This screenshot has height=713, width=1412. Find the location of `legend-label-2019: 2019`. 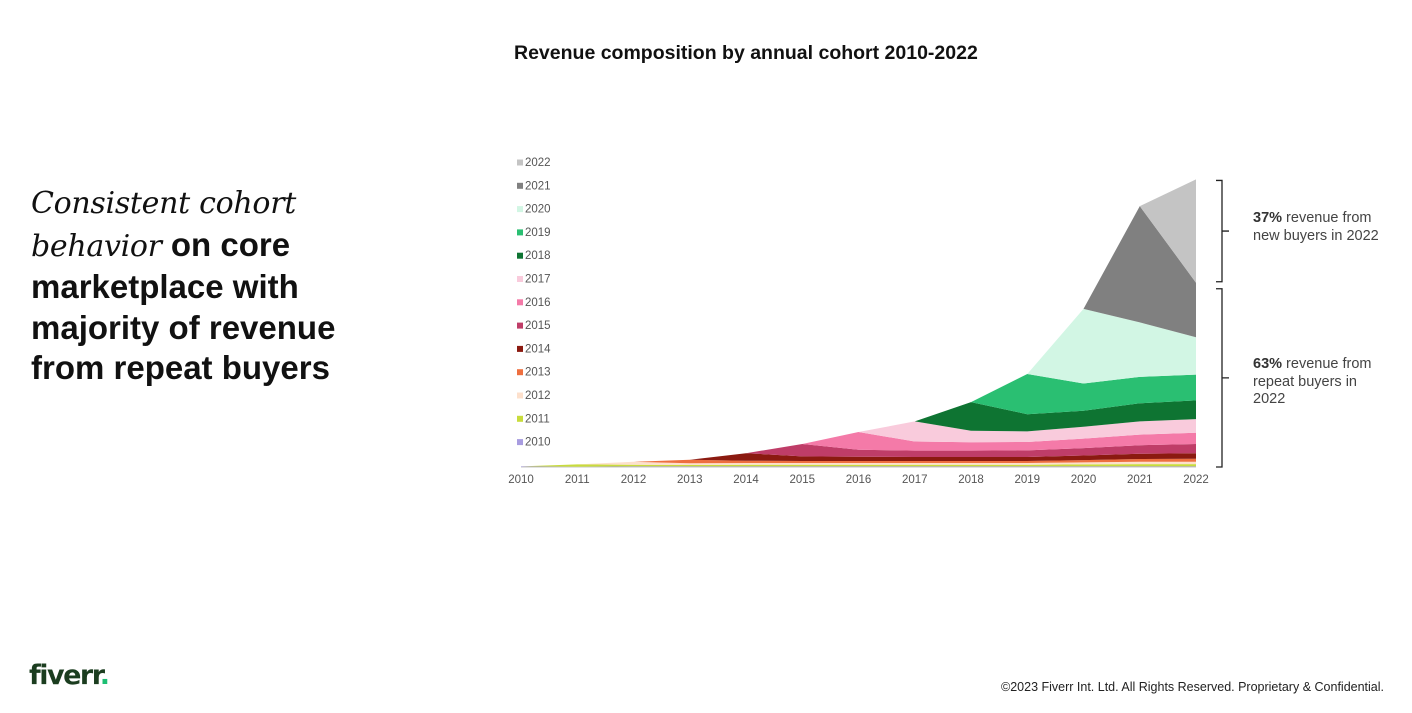

legend-label-2019: 2019 is located at coordinates (538, 233).